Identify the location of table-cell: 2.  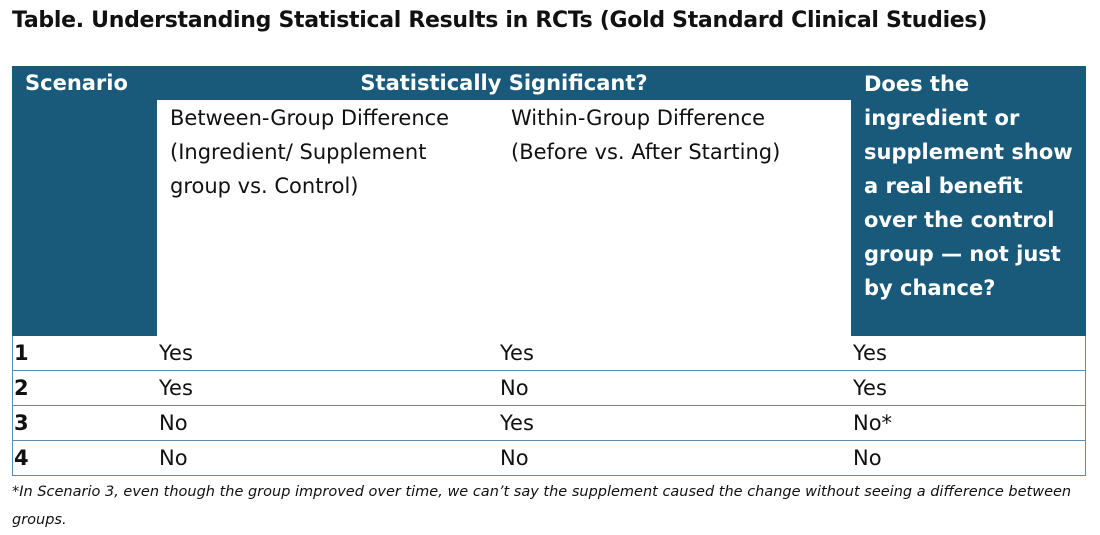
(21, 388).